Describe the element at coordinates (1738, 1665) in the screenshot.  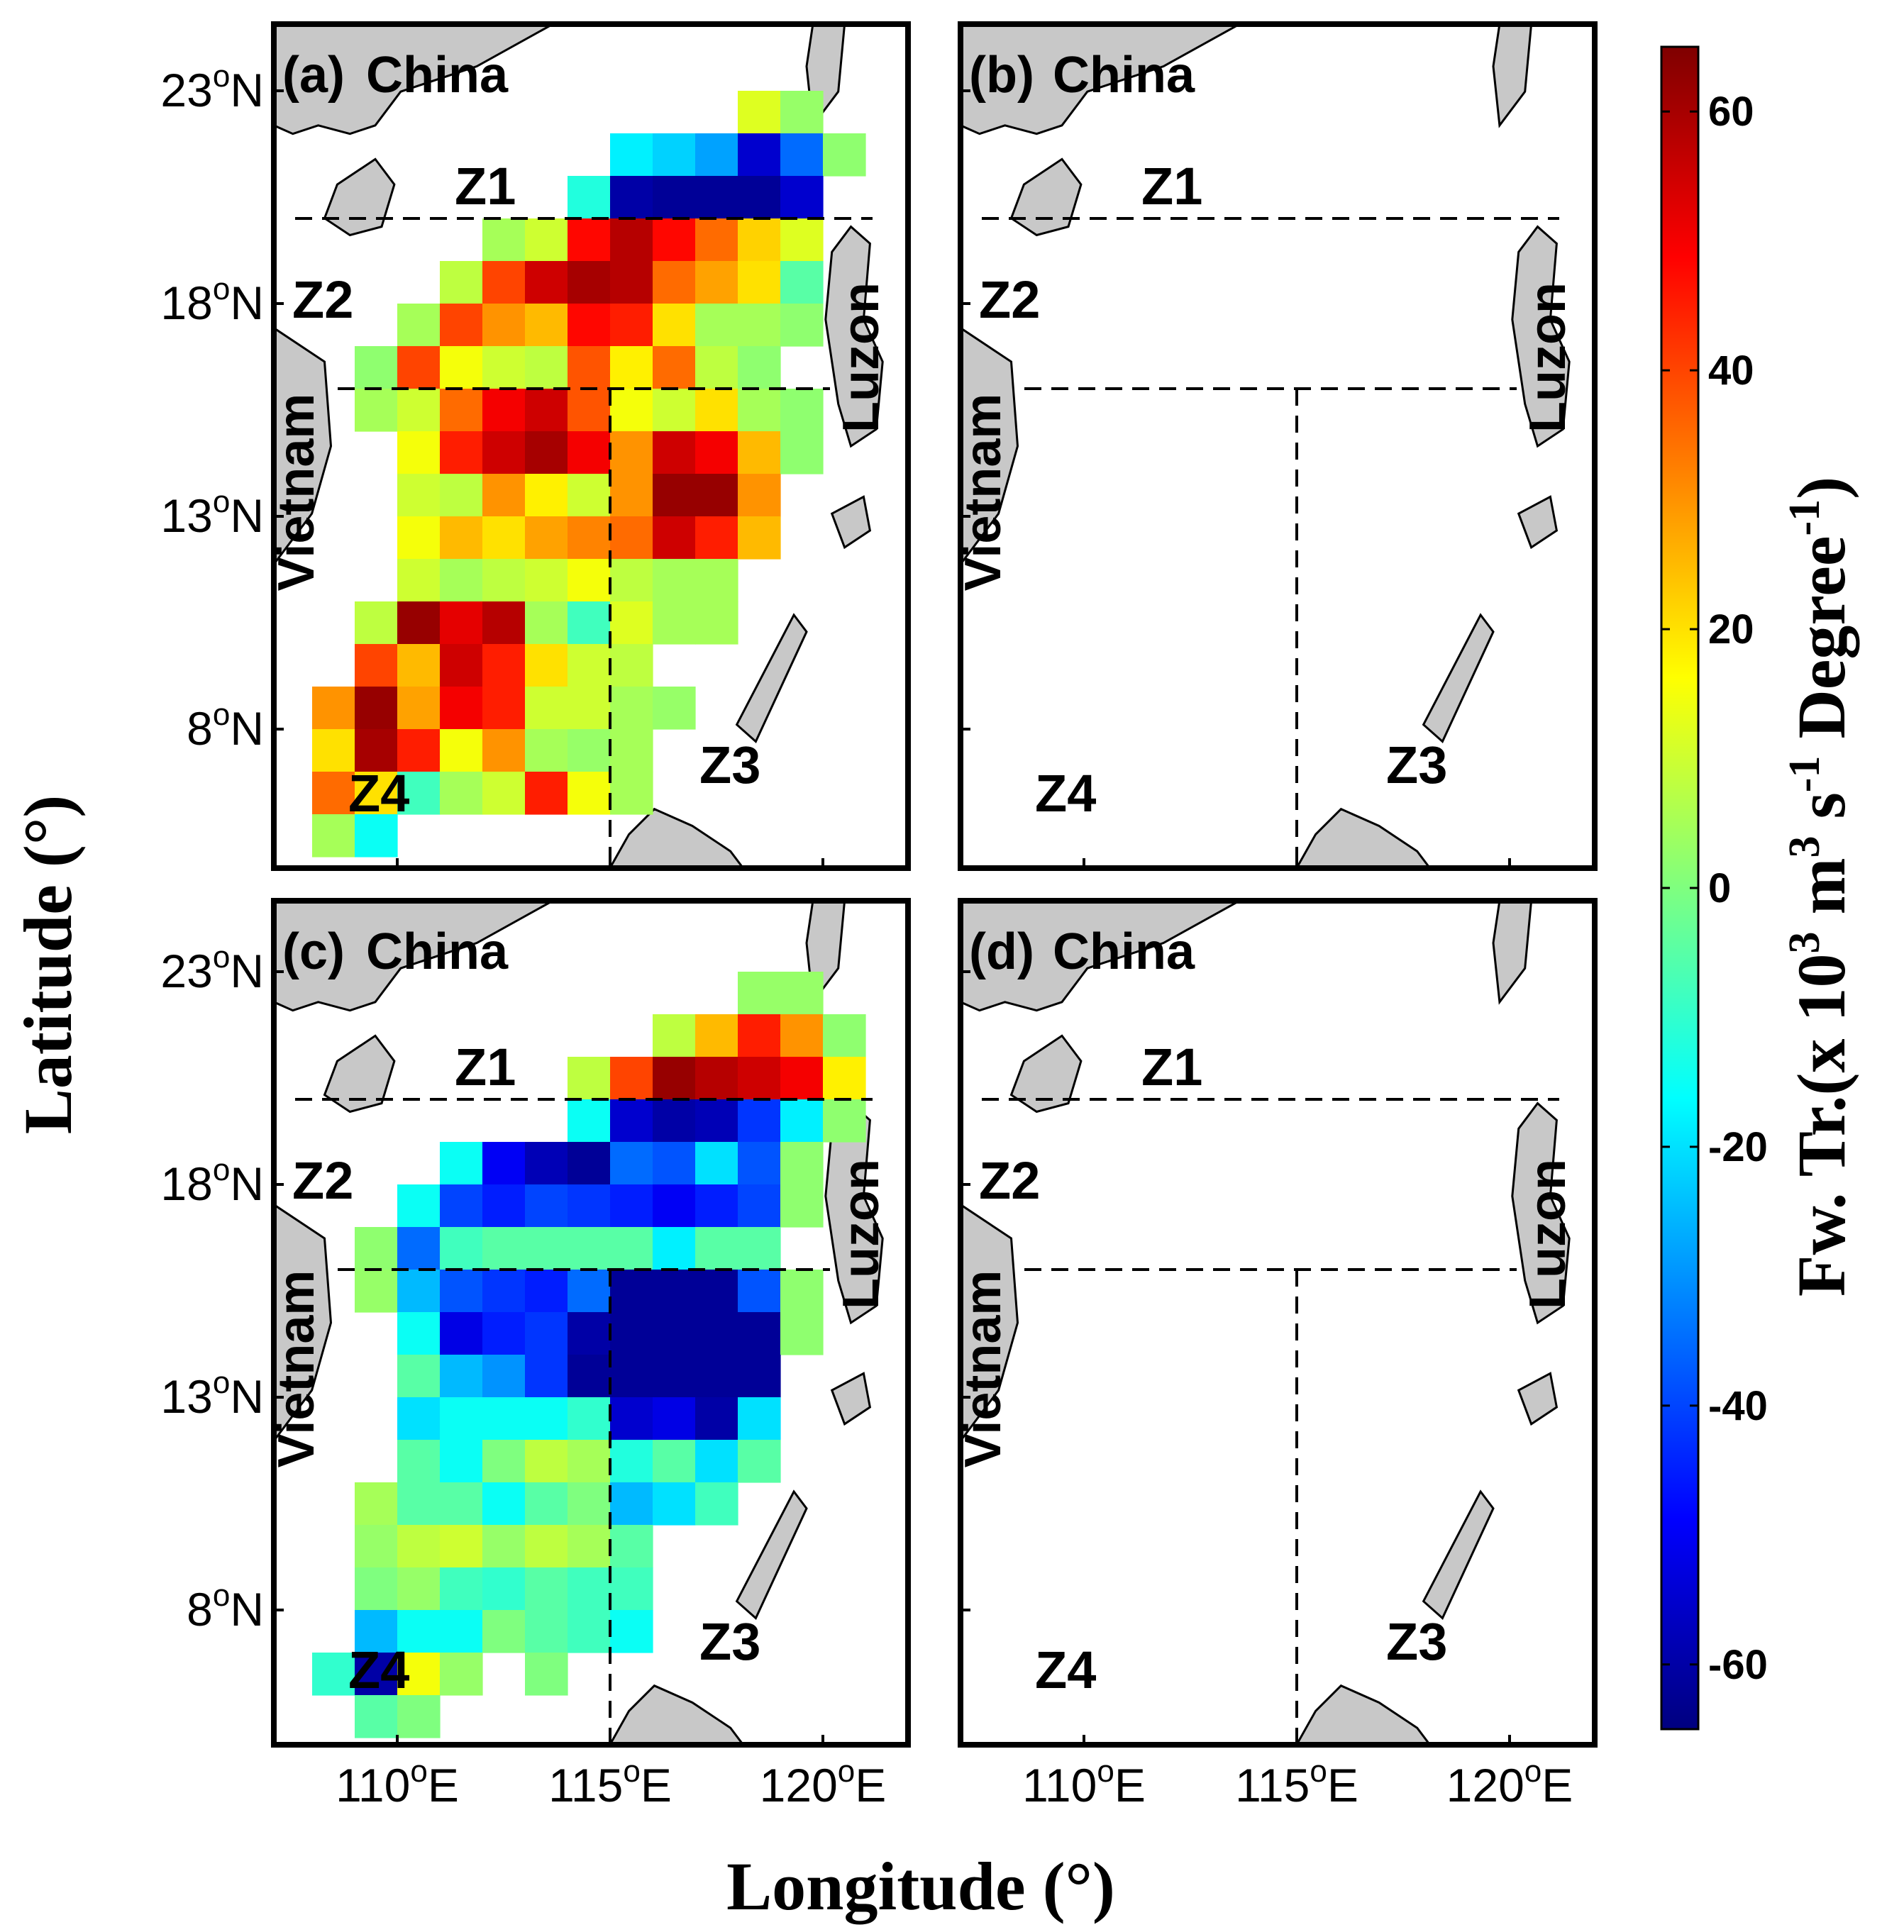
I see `colorbar-tick-label: -60` at that location.